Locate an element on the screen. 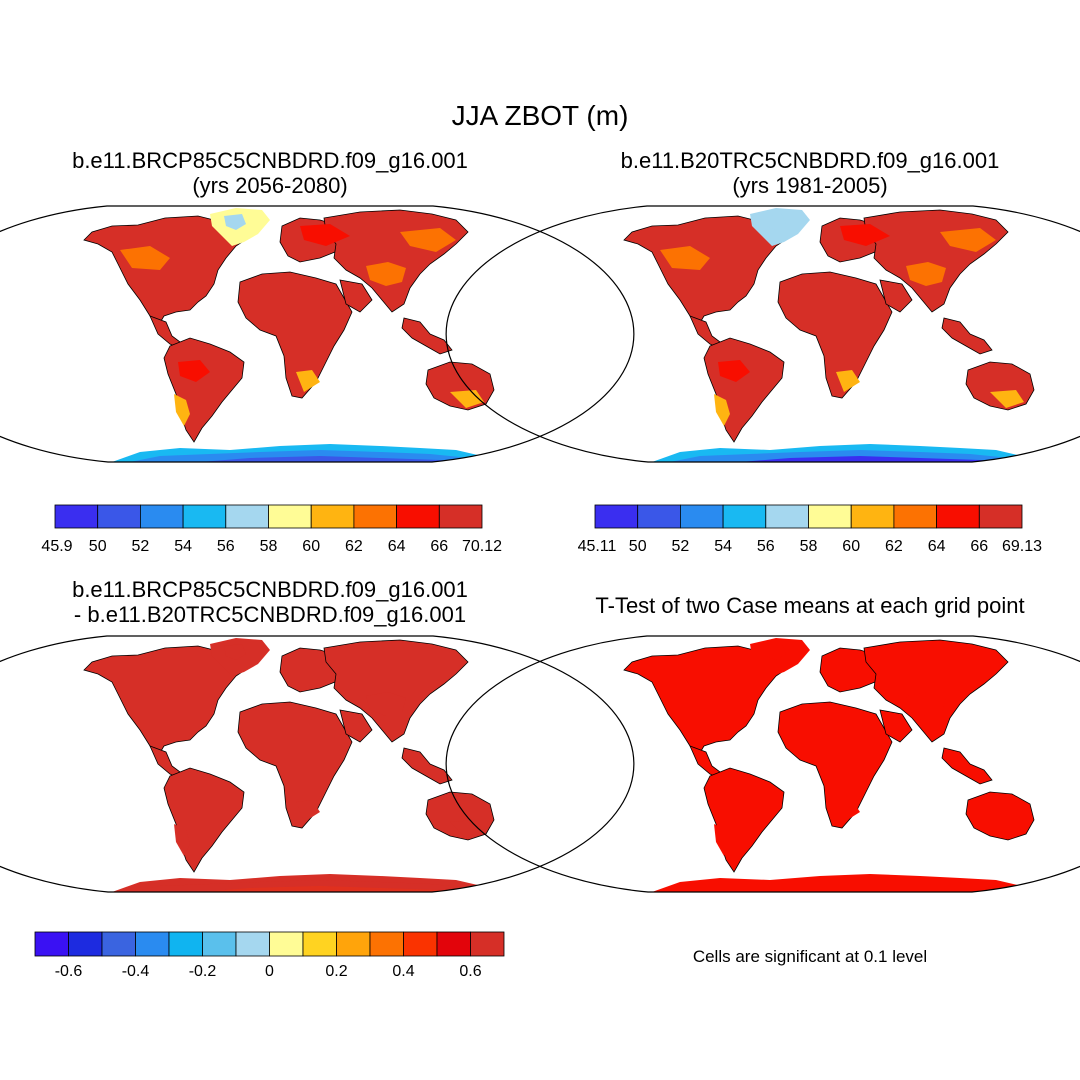  colorbar-1-label: 56 is located at coordinates (226, 546).